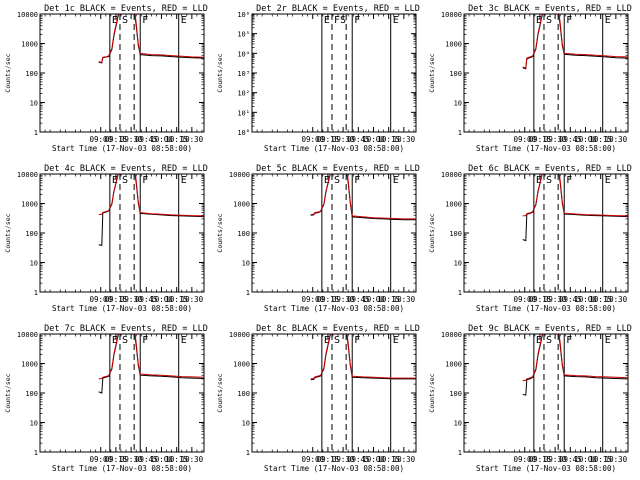 The image size is (640, 480). I want to click on marker-label: FS, so click(340, 20).